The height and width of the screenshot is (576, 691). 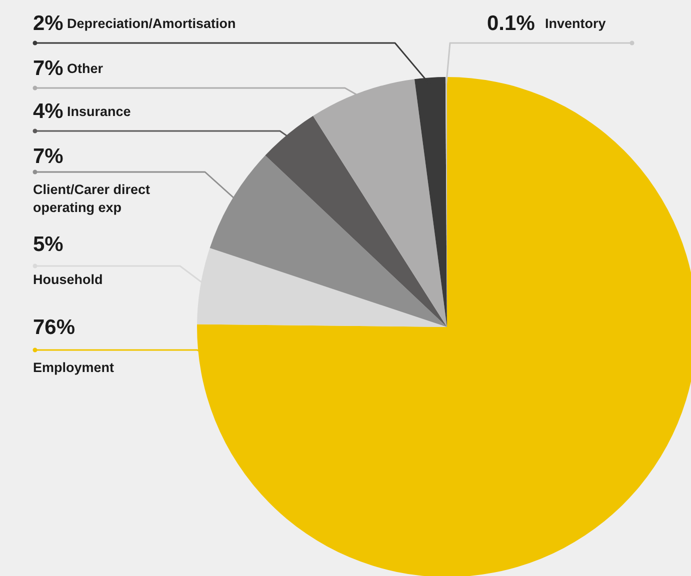 I want to click on data-label: 0.1%, so click(x=511, y=23).